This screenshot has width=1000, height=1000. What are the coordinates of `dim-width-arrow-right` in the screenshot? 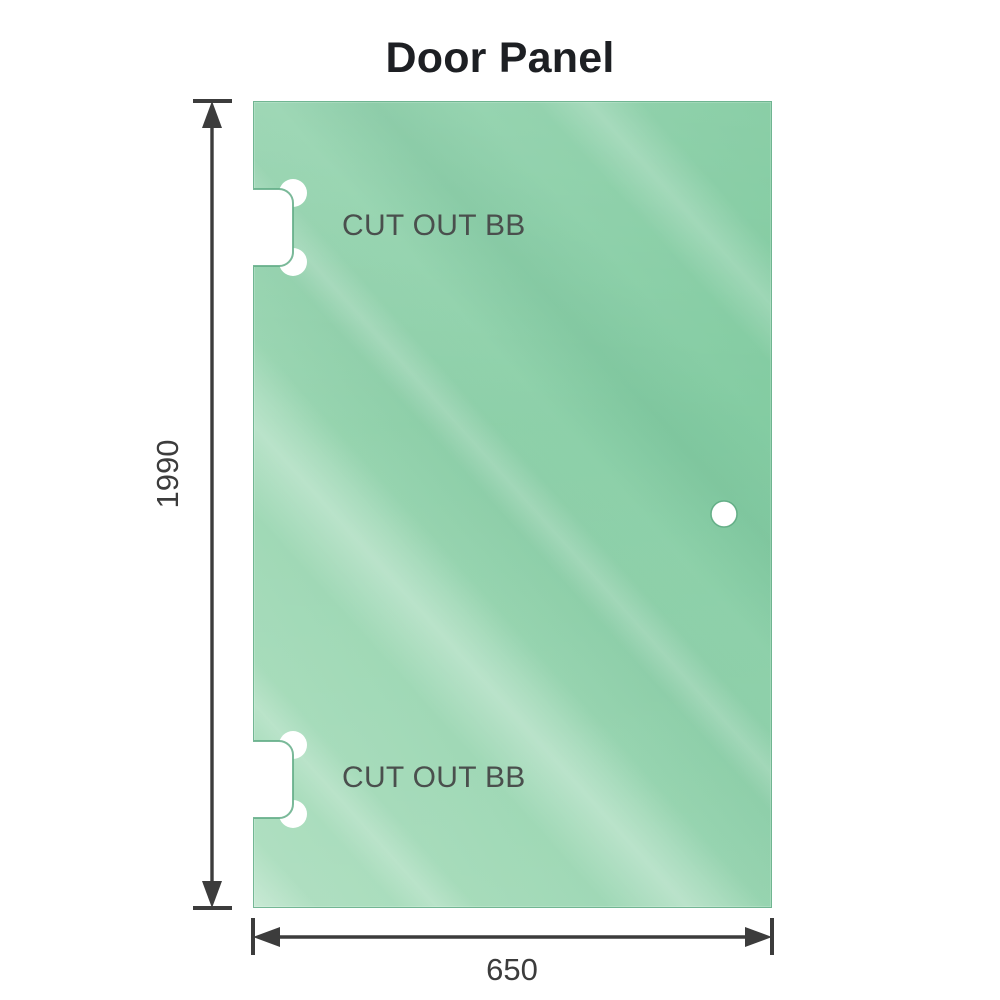 It's located at (758, 937).